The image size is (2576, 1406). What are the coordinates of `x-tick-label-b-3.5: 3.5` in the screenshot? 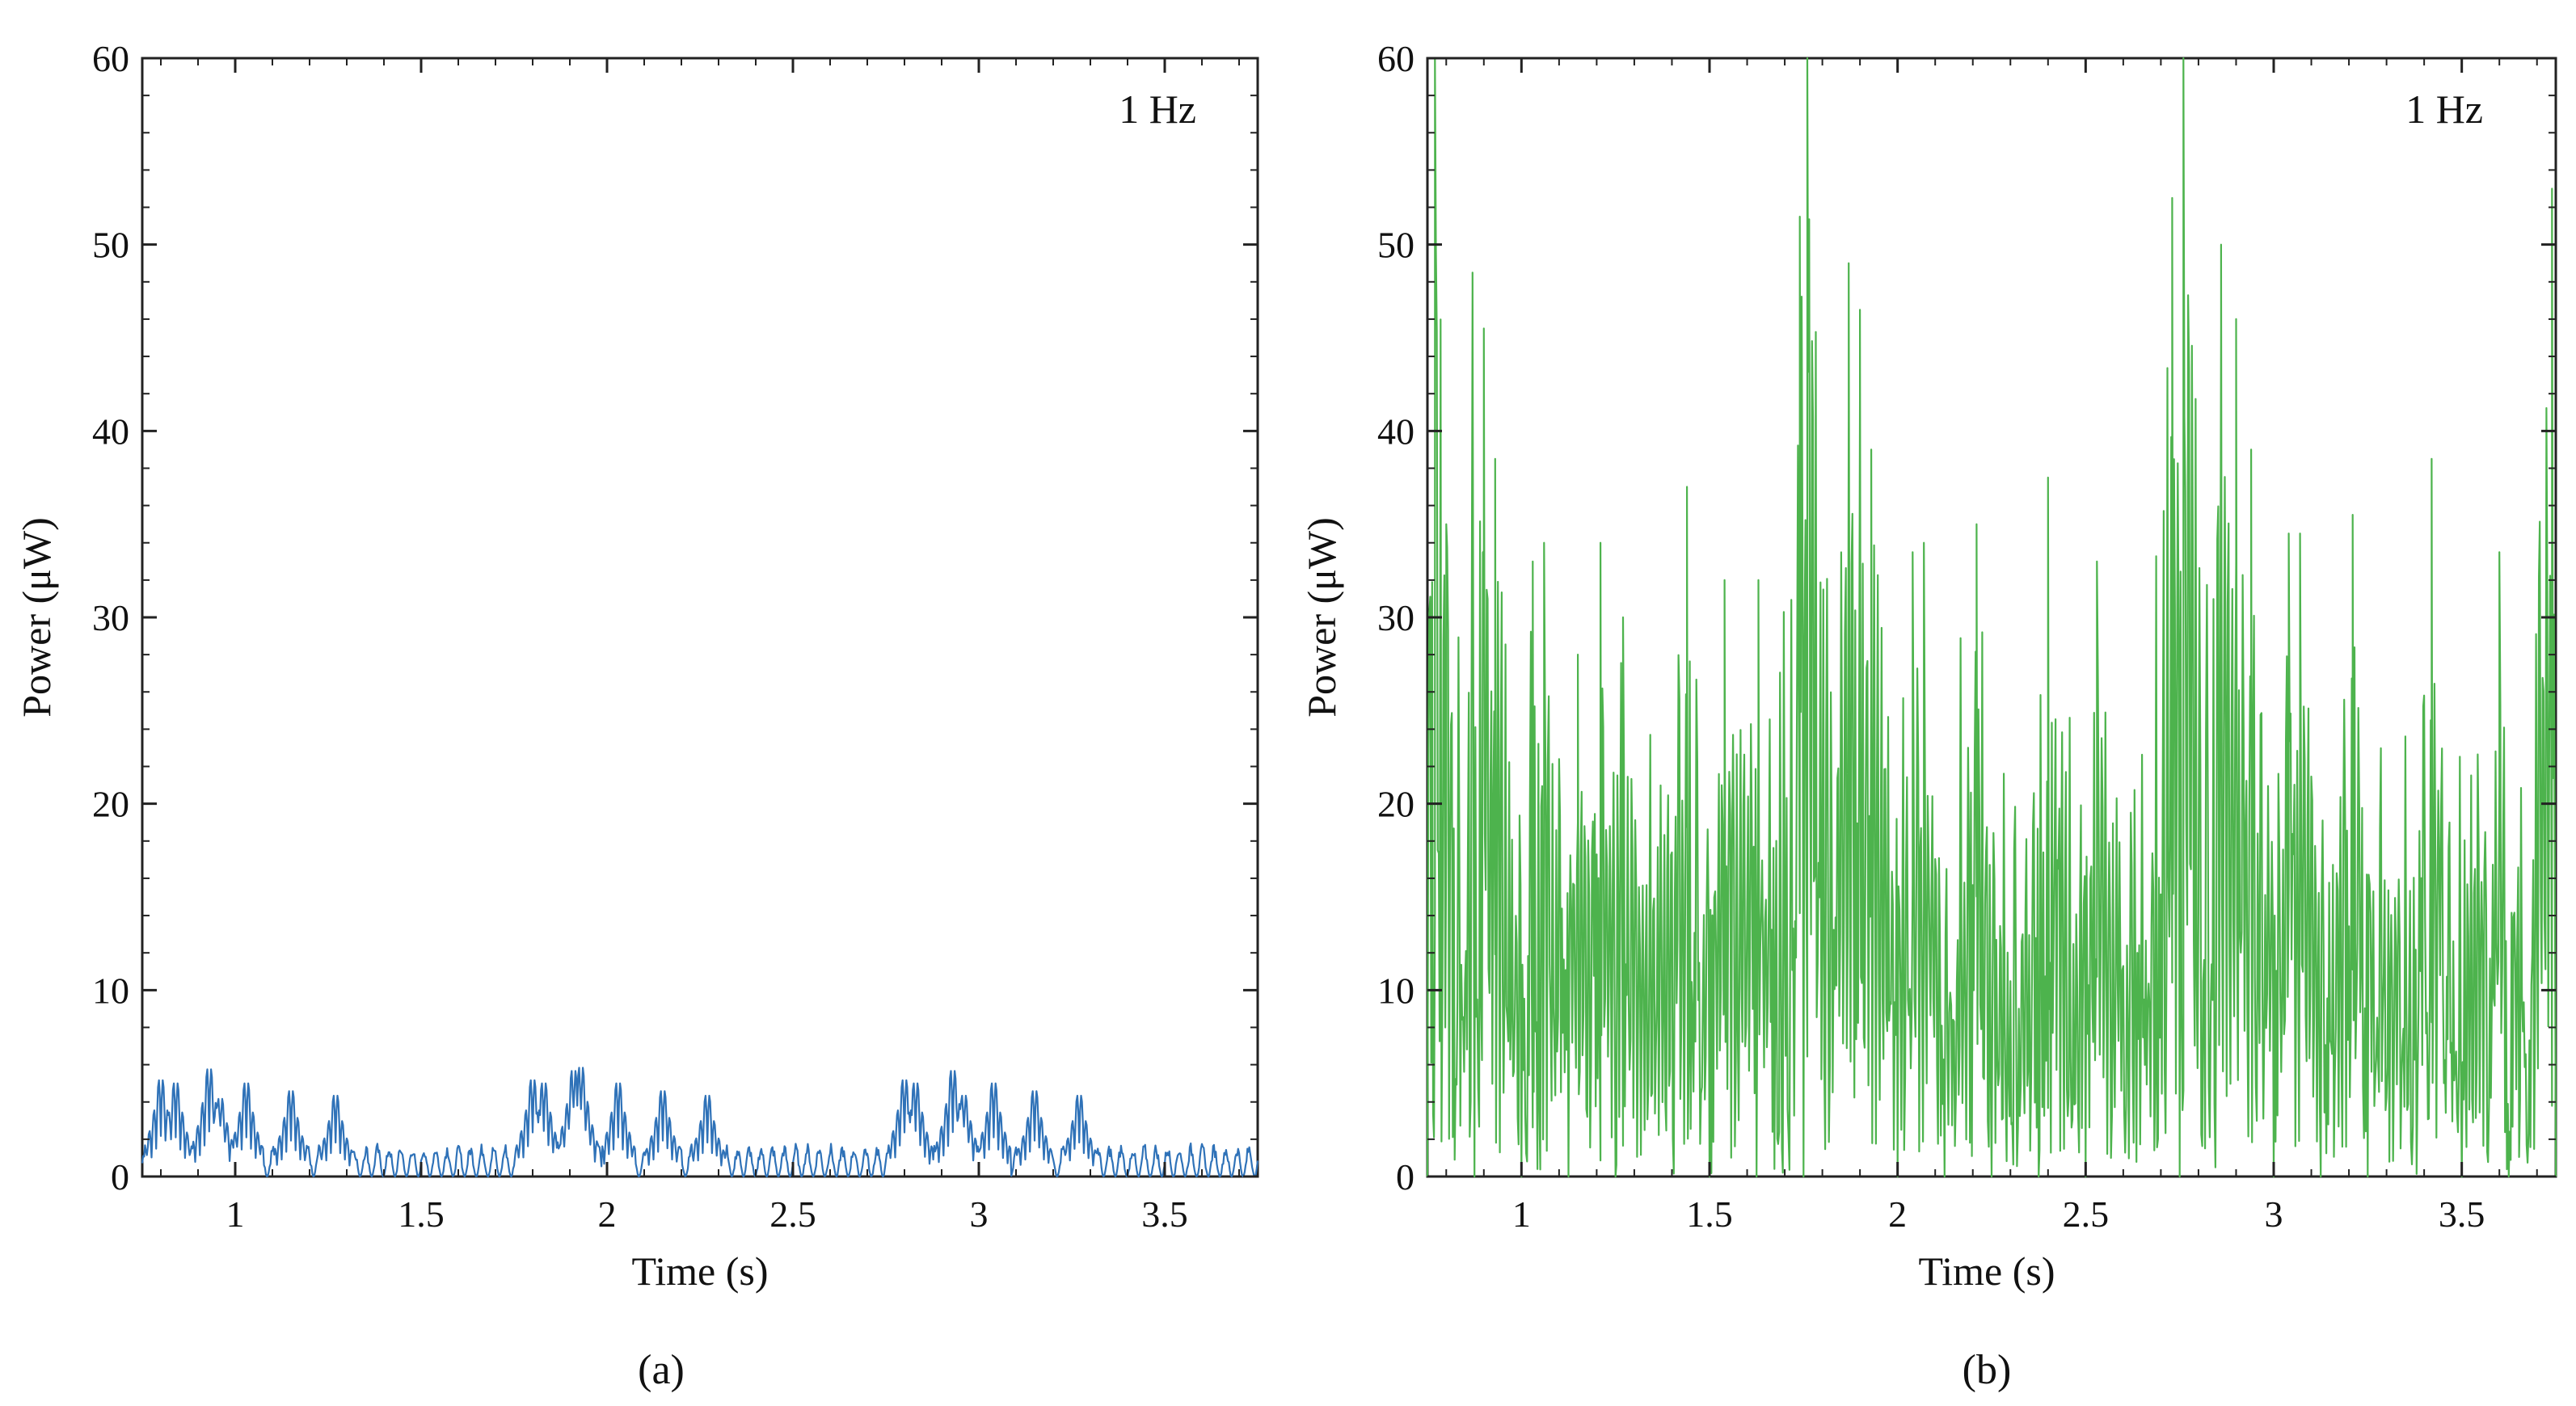 It's located at (2462, 1214).